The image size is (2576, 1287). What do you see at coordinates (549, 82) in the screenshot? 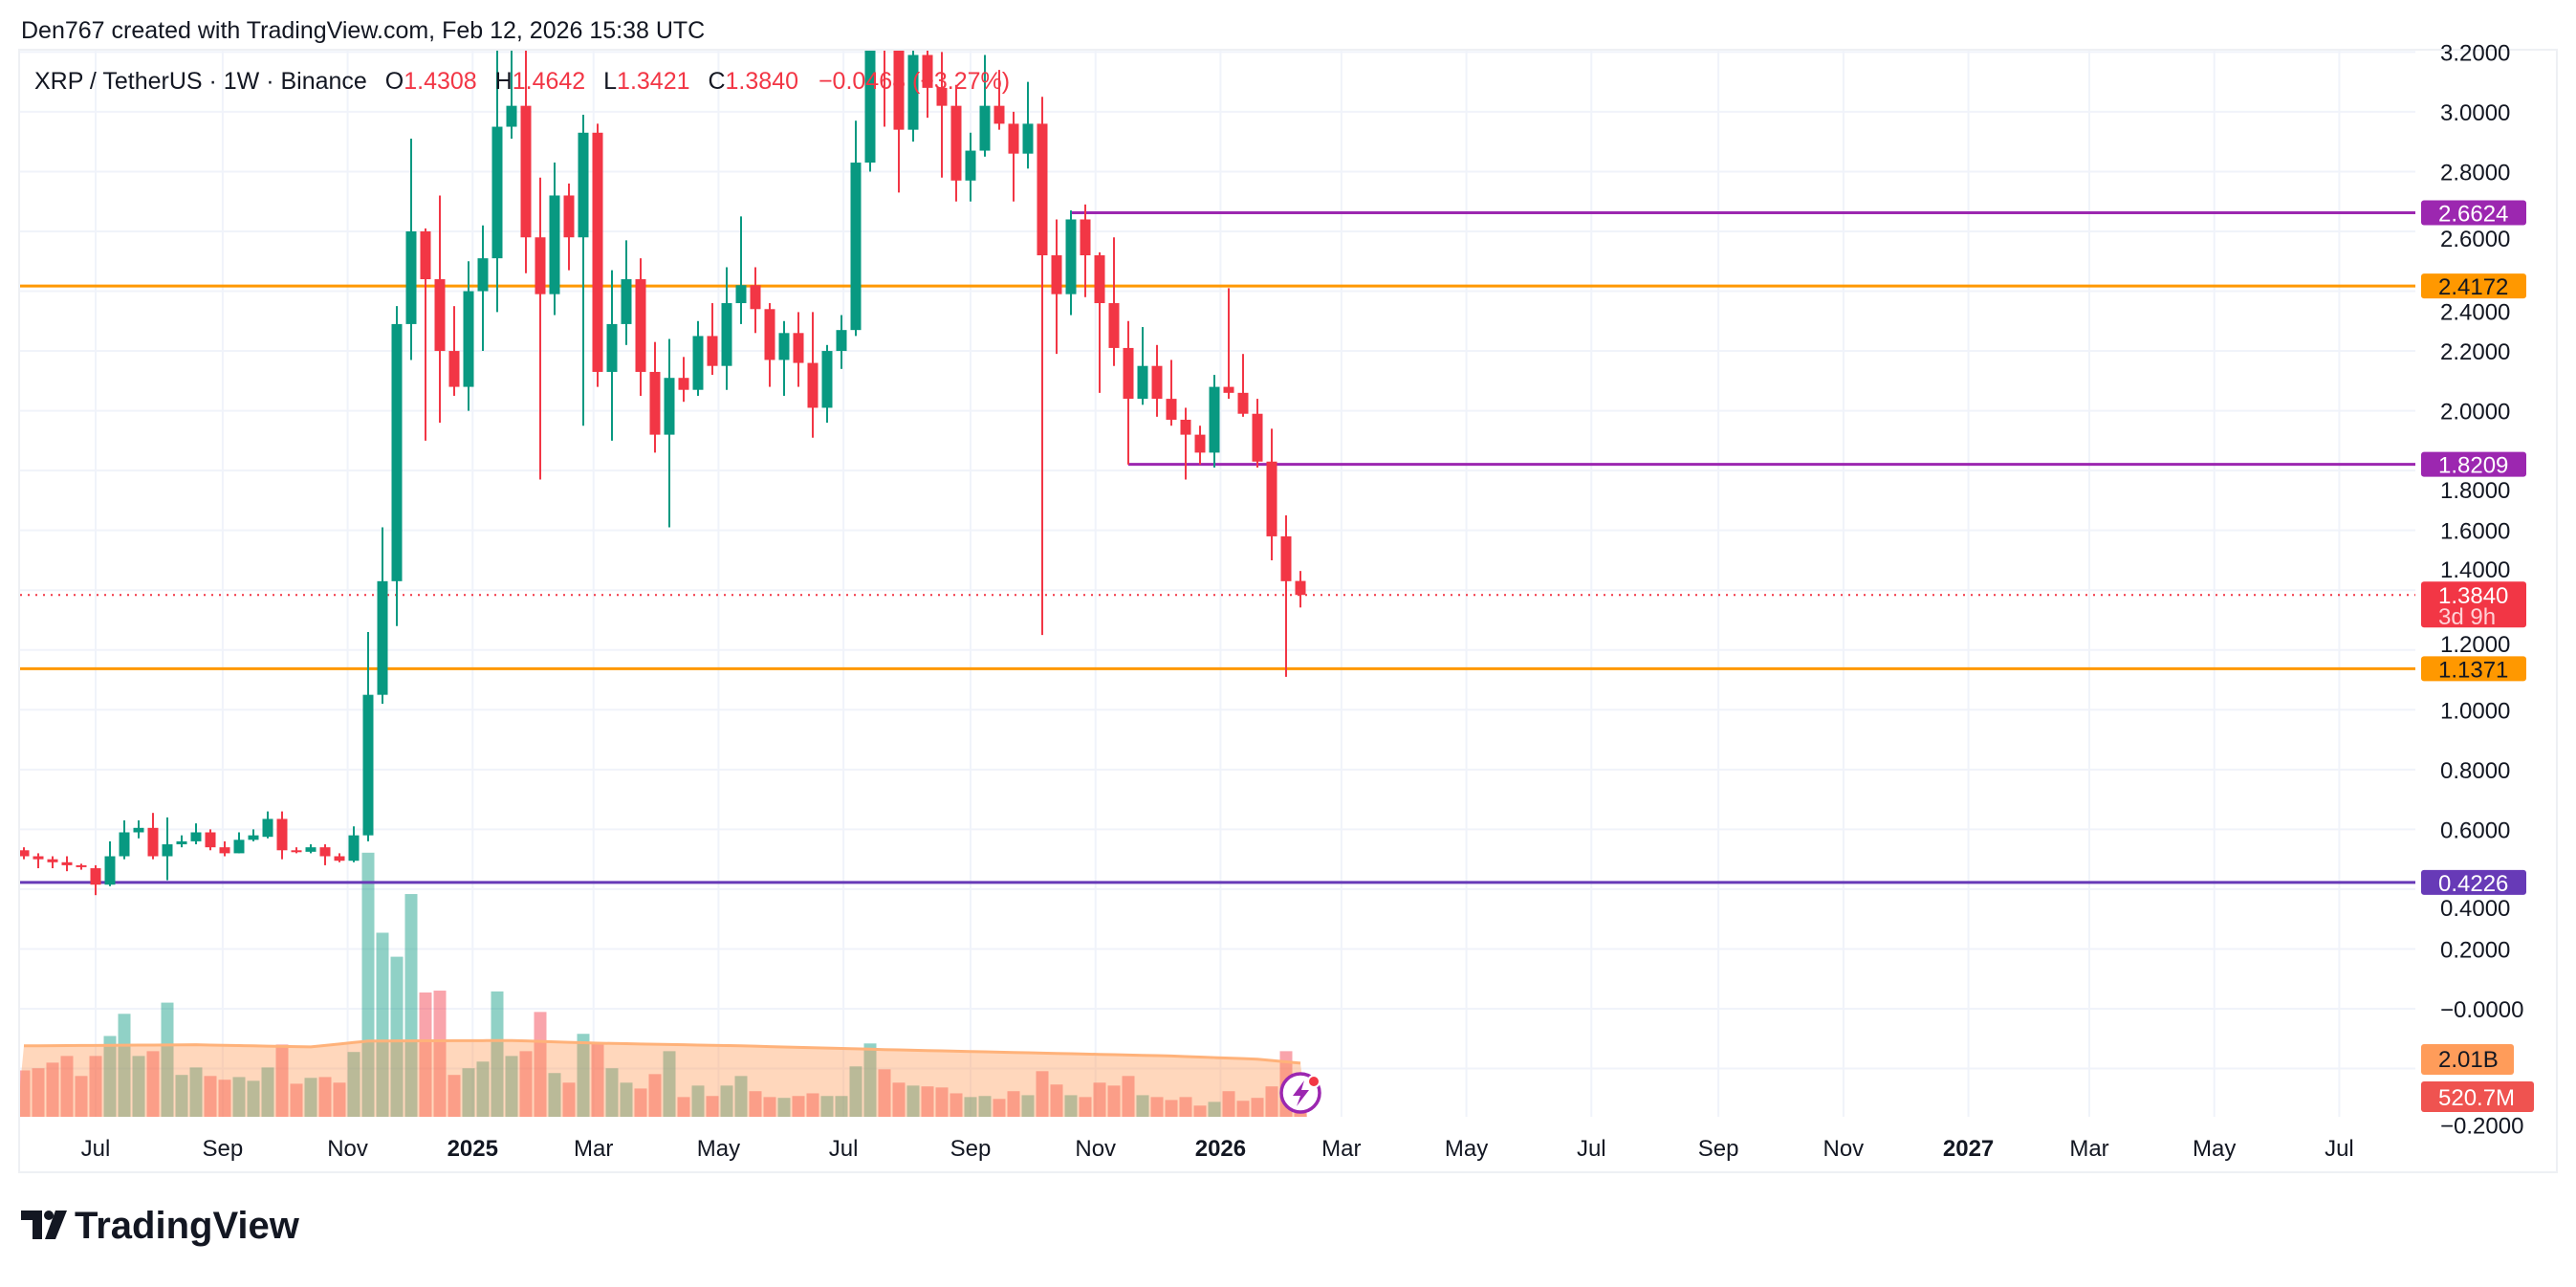
I see `legend-high: 1.4642` at bounding box center [549, 82].